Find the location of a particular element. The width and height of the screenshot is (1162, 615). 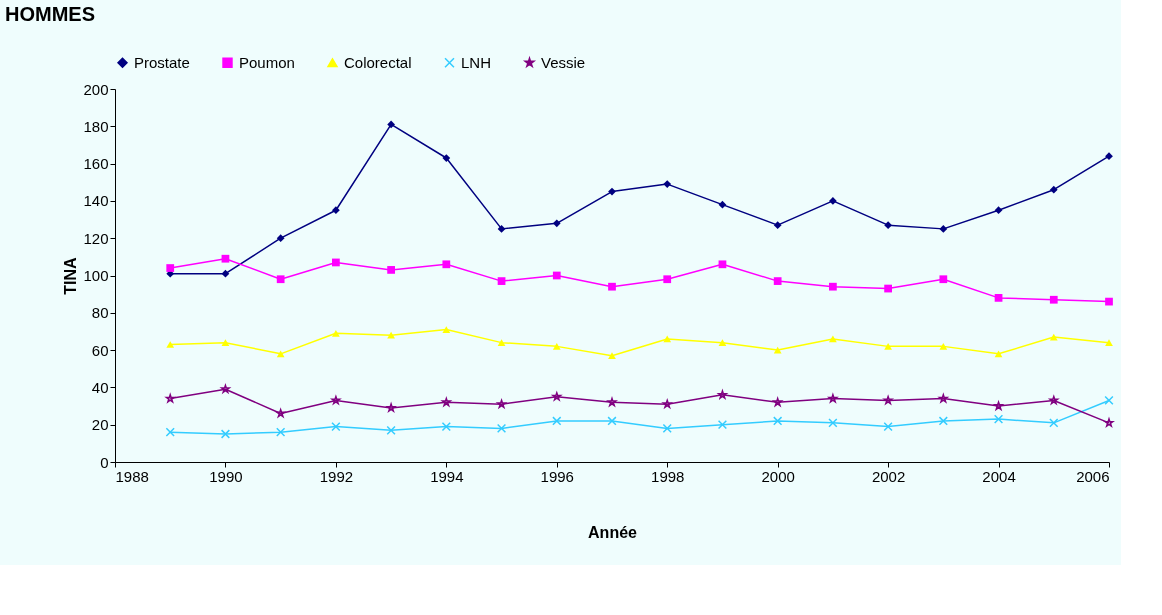

legend-label: Poumon is located at coordinates (267, 62).